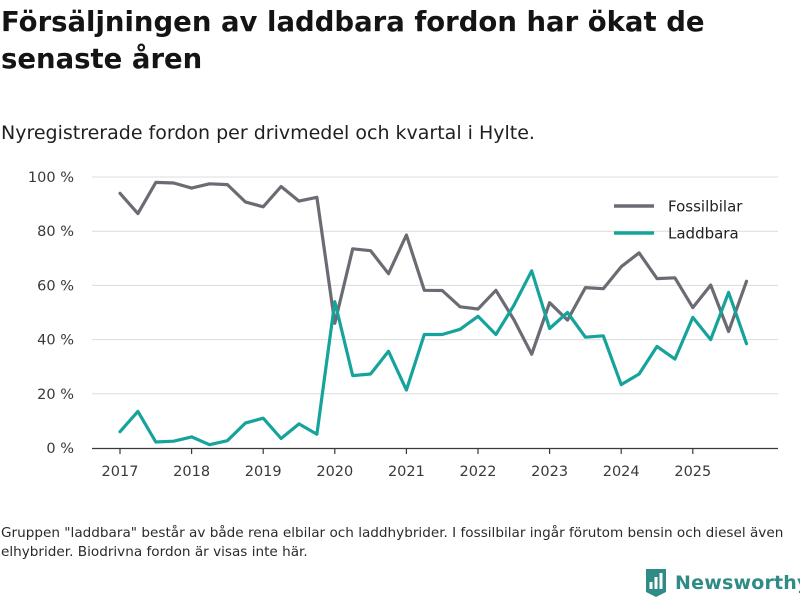 This screenshot has width=800, height=600. I want to click on x-tick-label: 2019, so click(263, 472).